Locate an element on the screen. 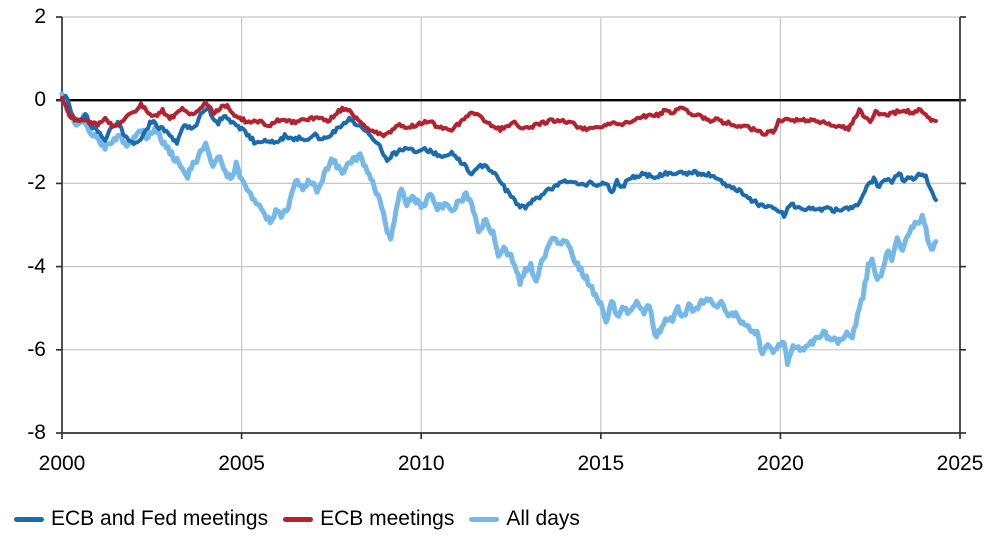 The height and width of the screenshot is (556, 1000). y-tick-label: -6 is located at coordinates (36, 349).